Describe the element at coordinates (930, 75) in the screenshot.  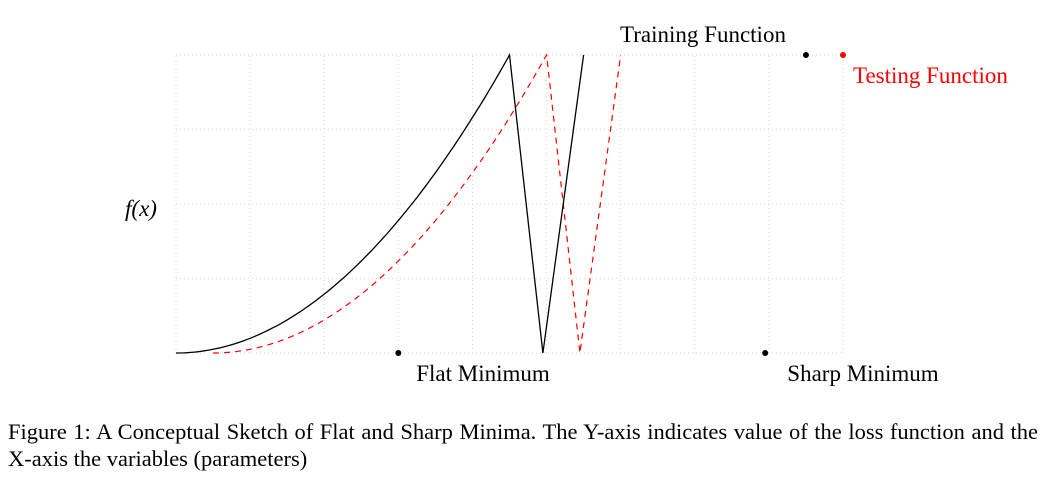
I see `testing-function-label: Testing Function` at that location.